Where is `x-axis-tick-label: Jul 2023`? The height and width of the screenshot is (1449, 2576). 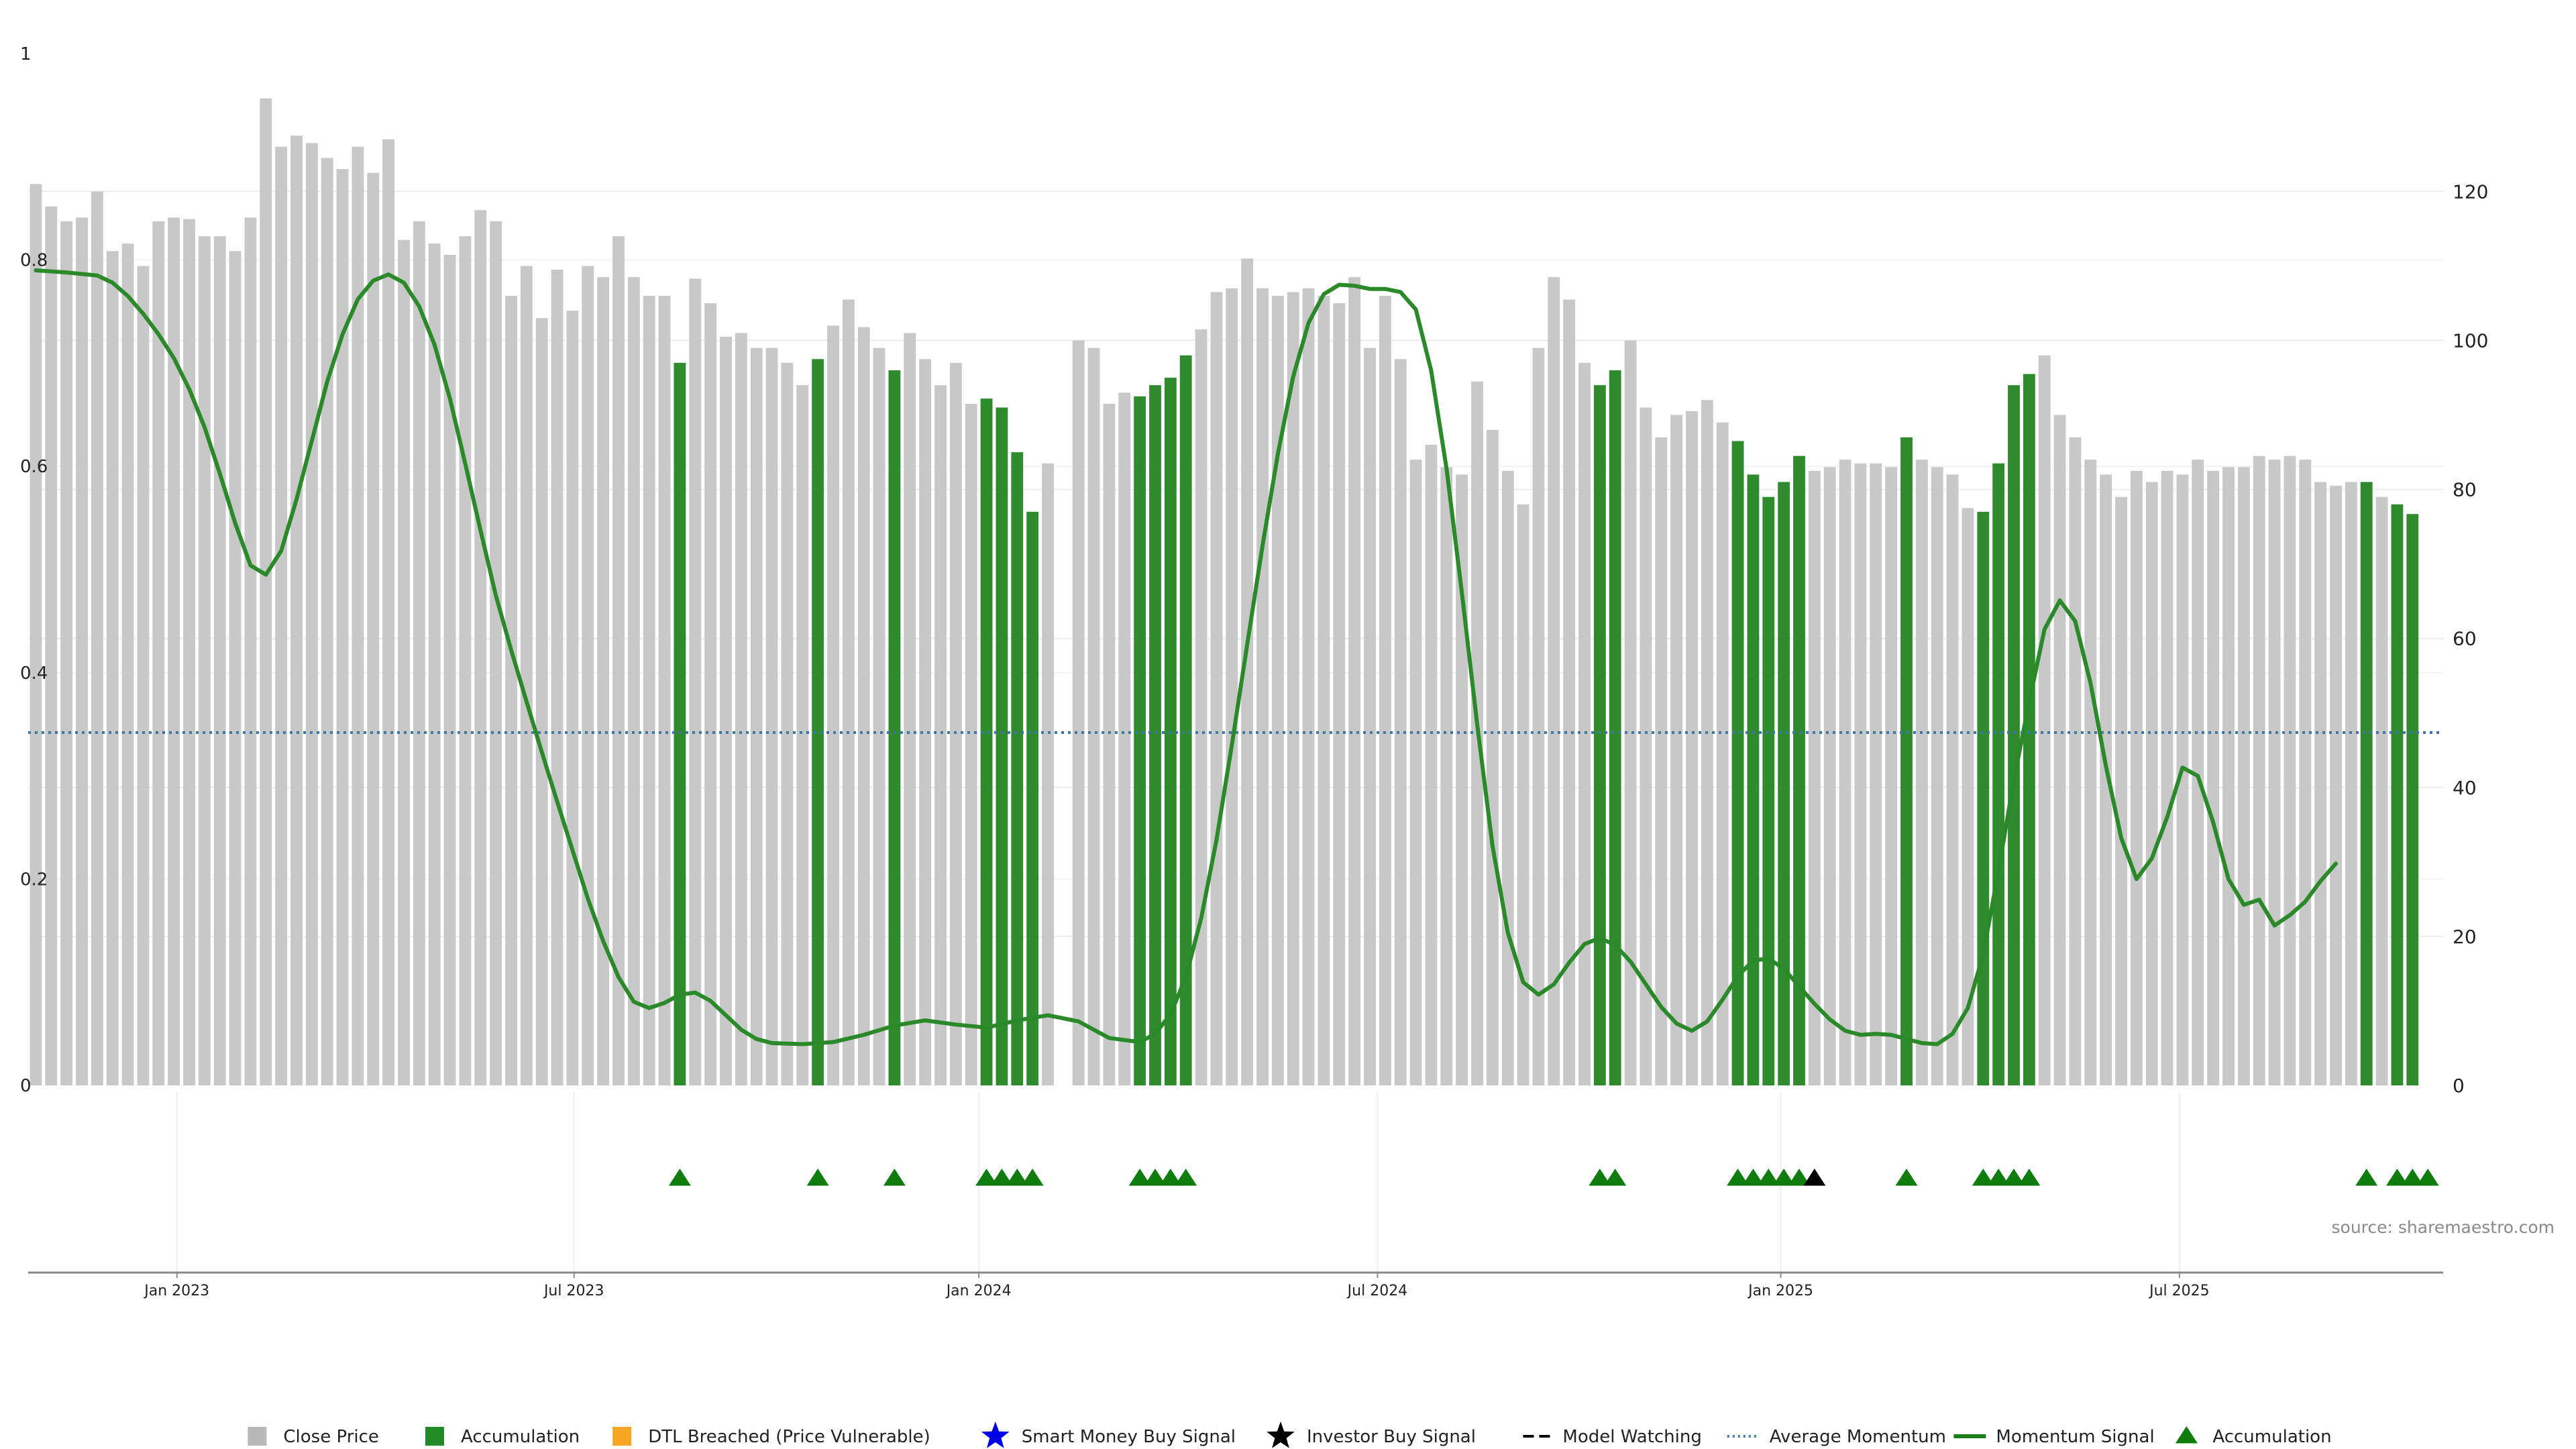
x-axis-tick-label: Jul 2023 is located at coordinates (573, 1291).